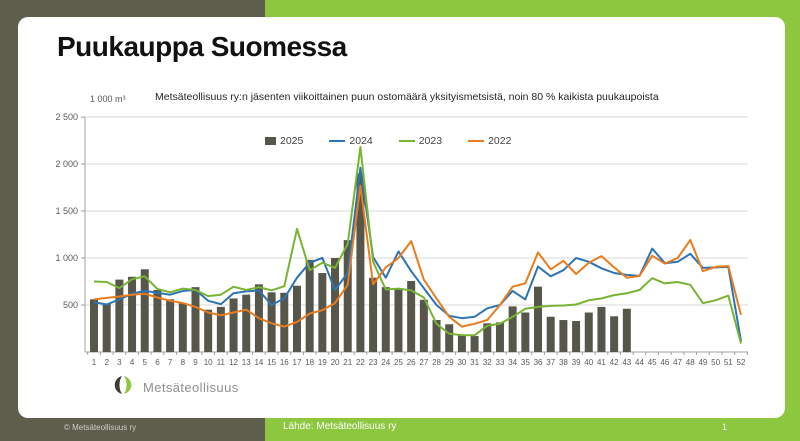  What do you see at coordinates (347, 362) in the screenshot?
I see `x-tick-label: 21` at bounding box center [347, 362].